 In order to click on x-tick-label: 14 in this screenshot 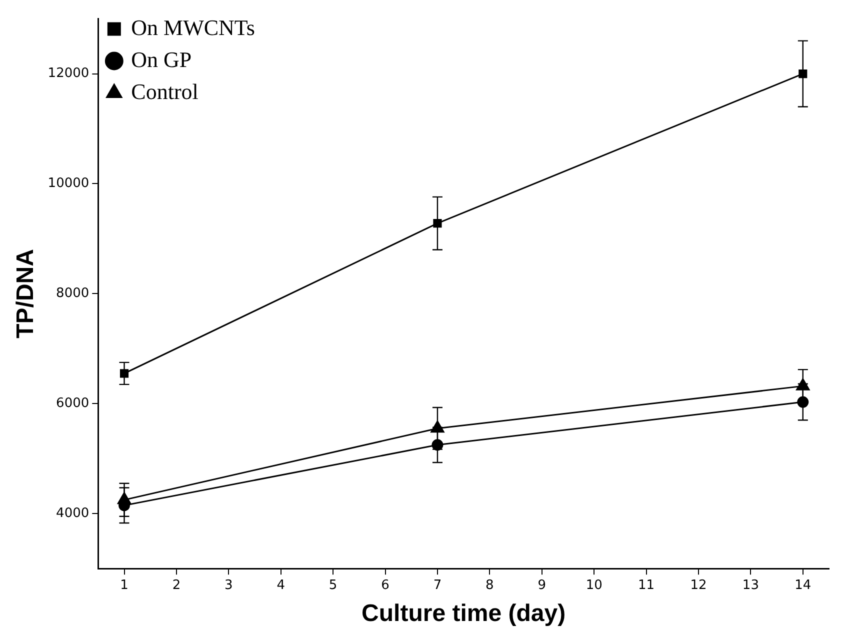, I will do `click(803, 585)`.